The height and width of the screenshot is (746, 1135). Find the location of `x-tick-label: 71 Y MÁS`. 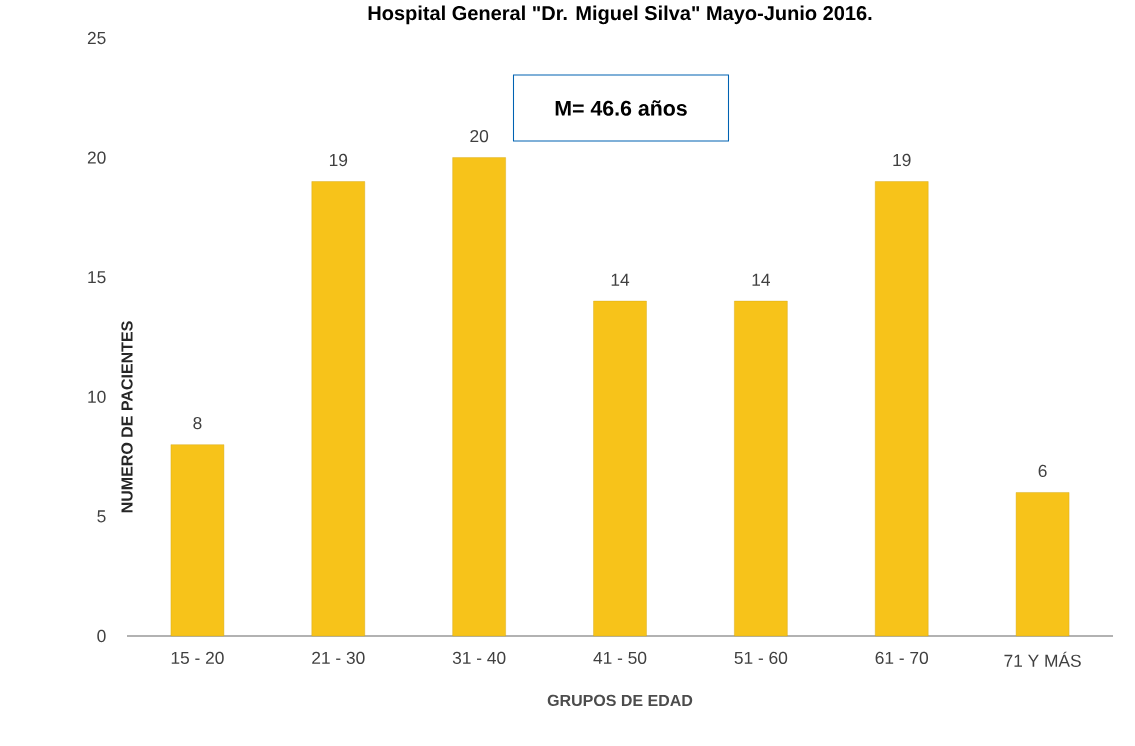

x-tick-label: 71 Y MÁS is located at coordinates (1042, 659).